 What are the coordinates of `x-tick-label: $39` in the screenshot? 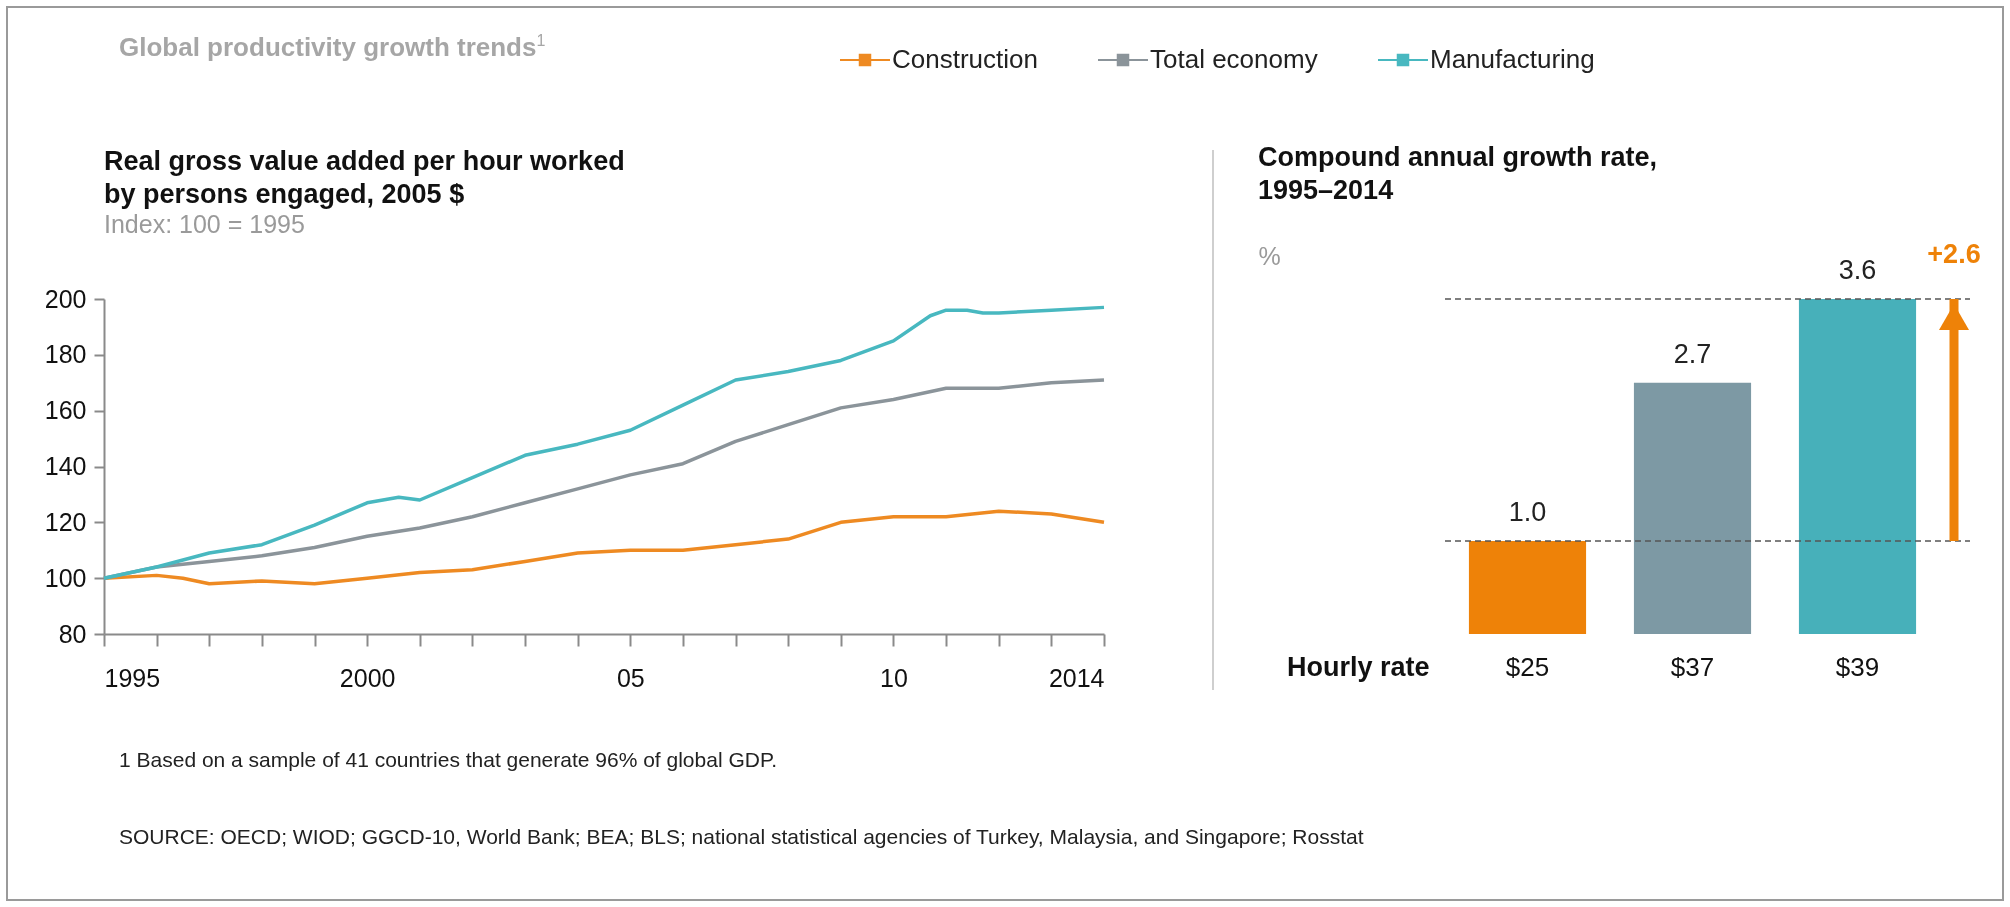 It's located at (1857, 666).